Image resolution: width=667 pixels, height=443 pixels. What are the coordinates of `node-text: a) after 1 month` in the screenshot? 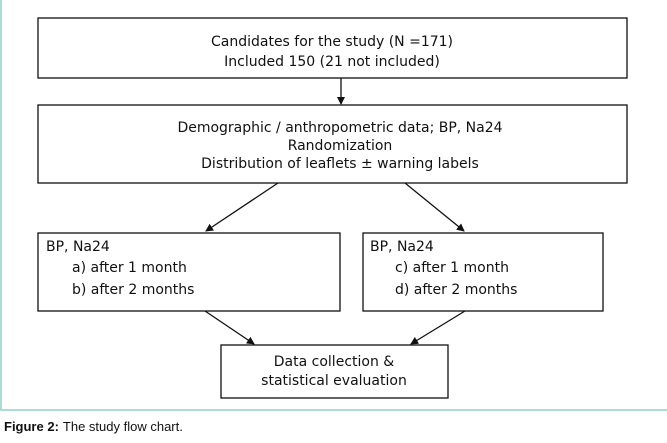 It's located at (129, 268).